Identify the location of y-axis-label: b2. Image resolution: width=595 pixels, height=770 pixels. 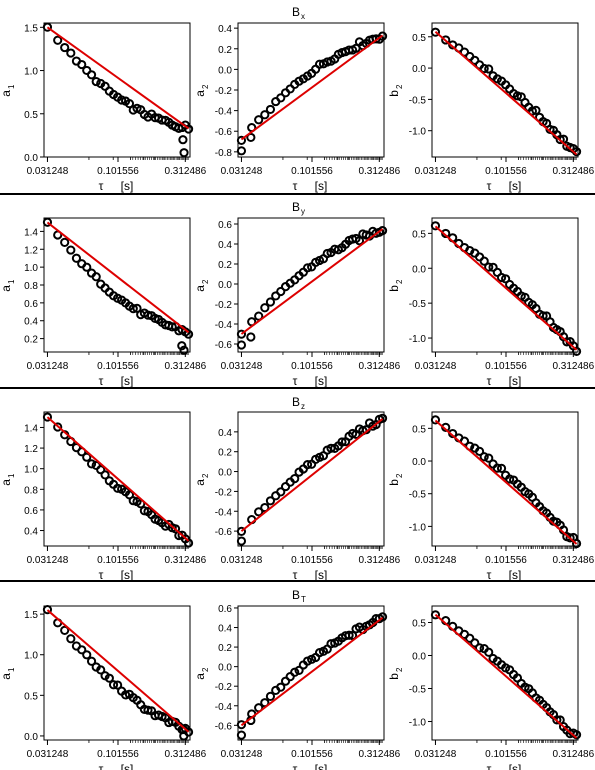
(395, 90).